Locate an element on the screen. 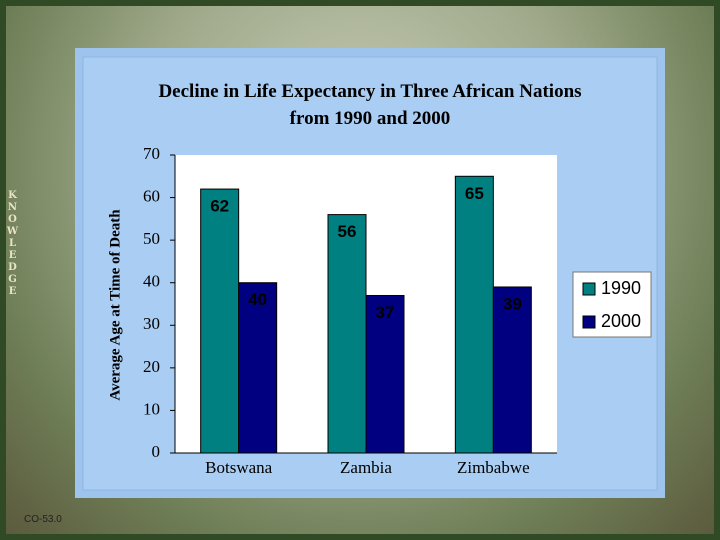 The height and width of the screenshot is (540, 720). value-label: 65 is located at coordinates (474, 193).